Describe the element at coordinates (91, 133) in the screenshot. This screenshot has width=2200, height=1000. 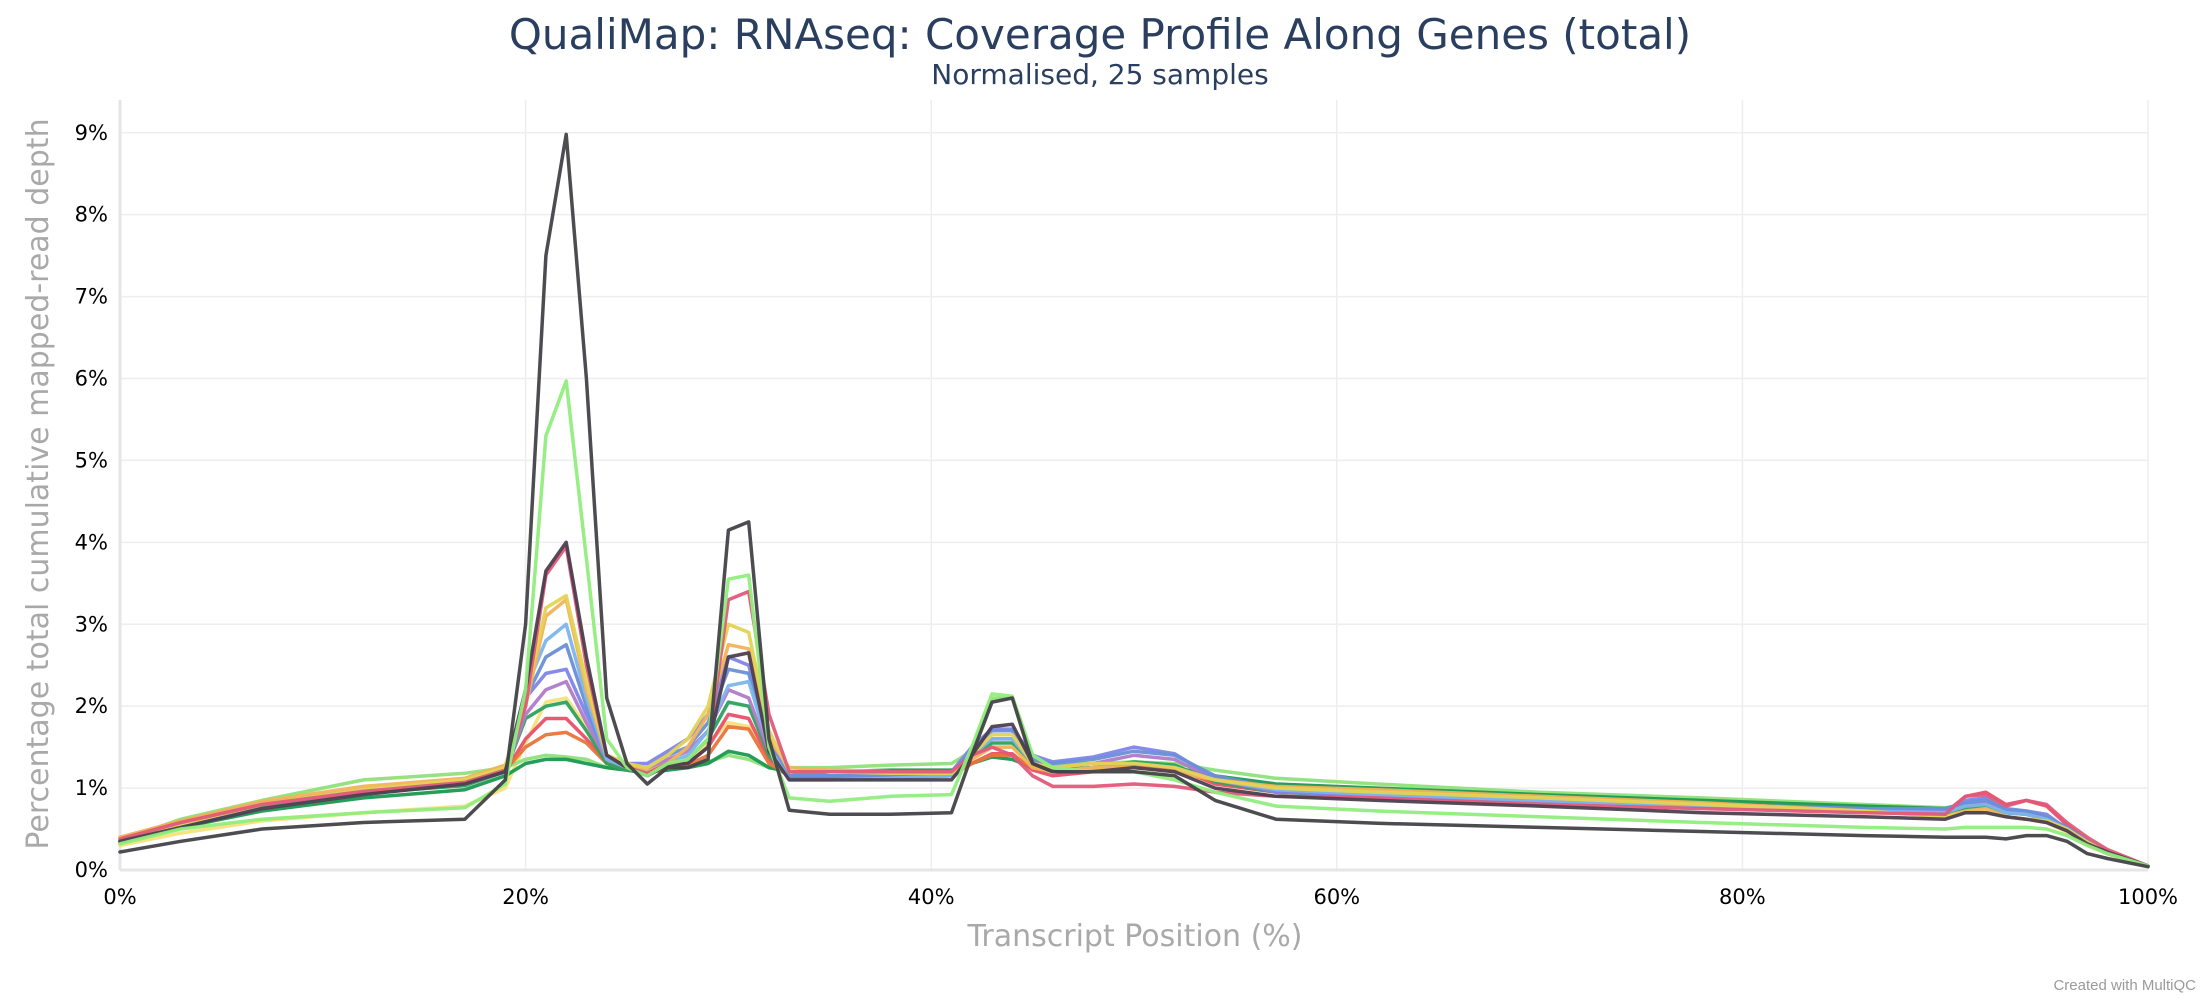
I see `y-tick-label: 9%` at that location.